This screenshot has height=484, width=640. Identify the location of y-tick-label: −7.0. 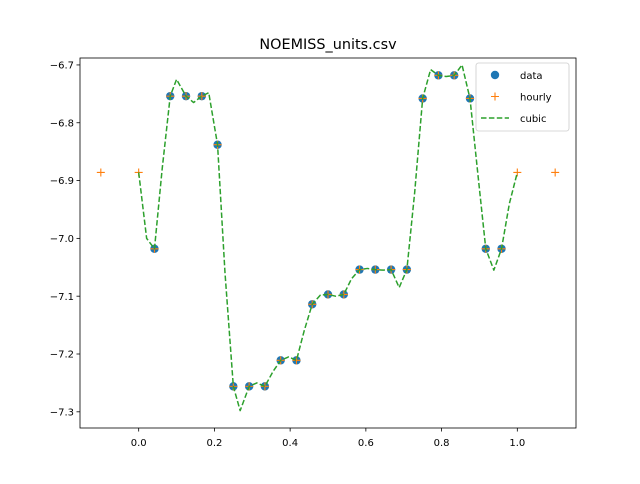
(62, 239).